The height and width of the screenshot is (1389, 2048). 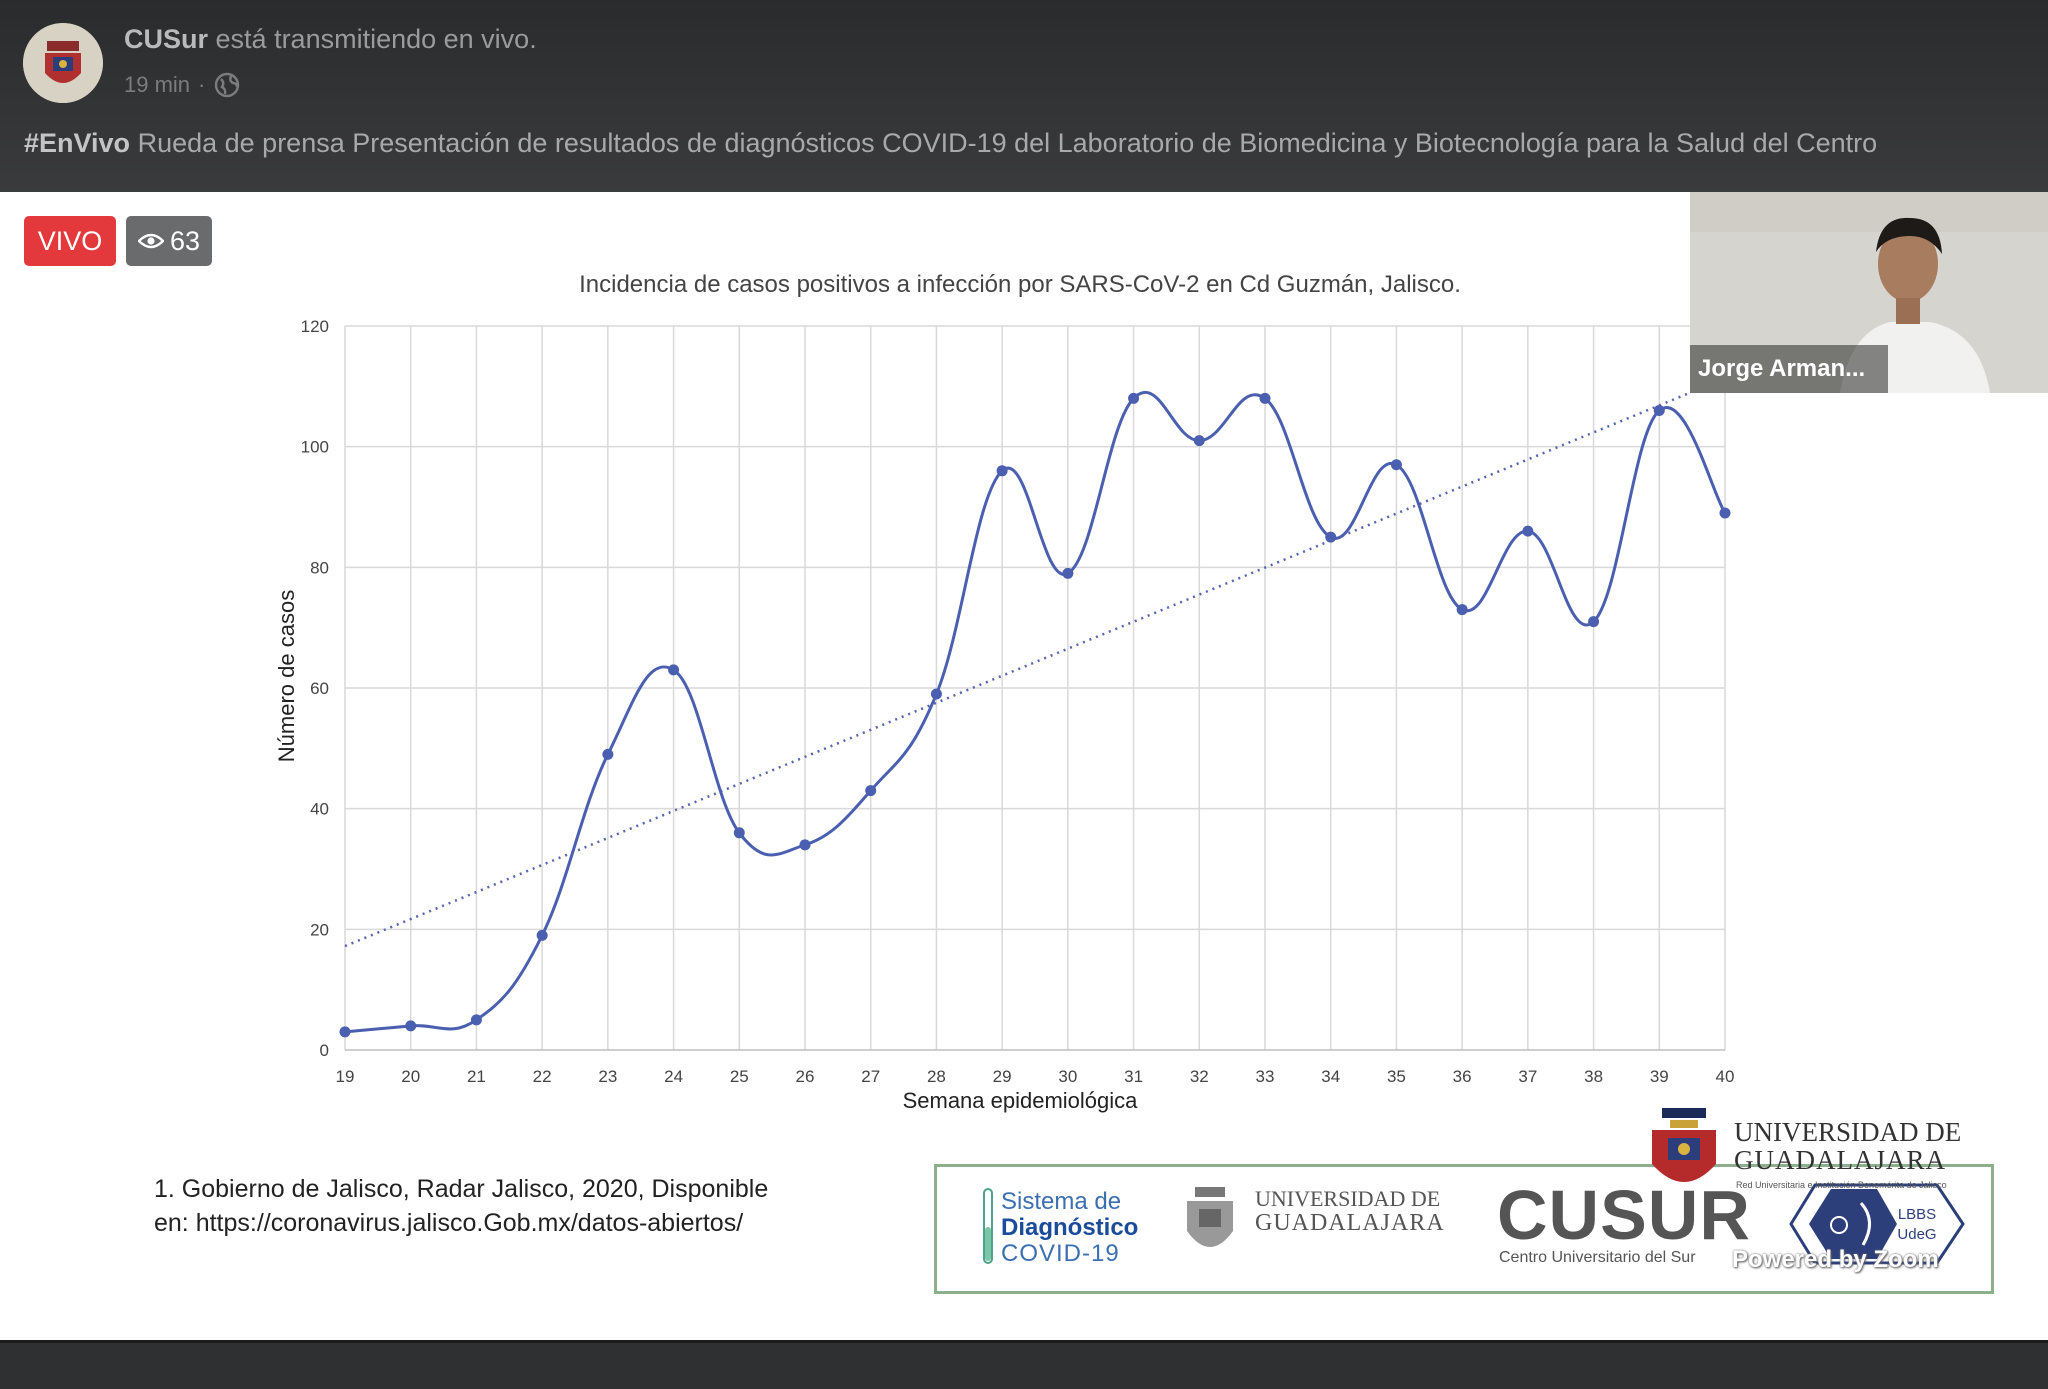 I want to click on y-tick-label: 100, so click(x=315, y=447).